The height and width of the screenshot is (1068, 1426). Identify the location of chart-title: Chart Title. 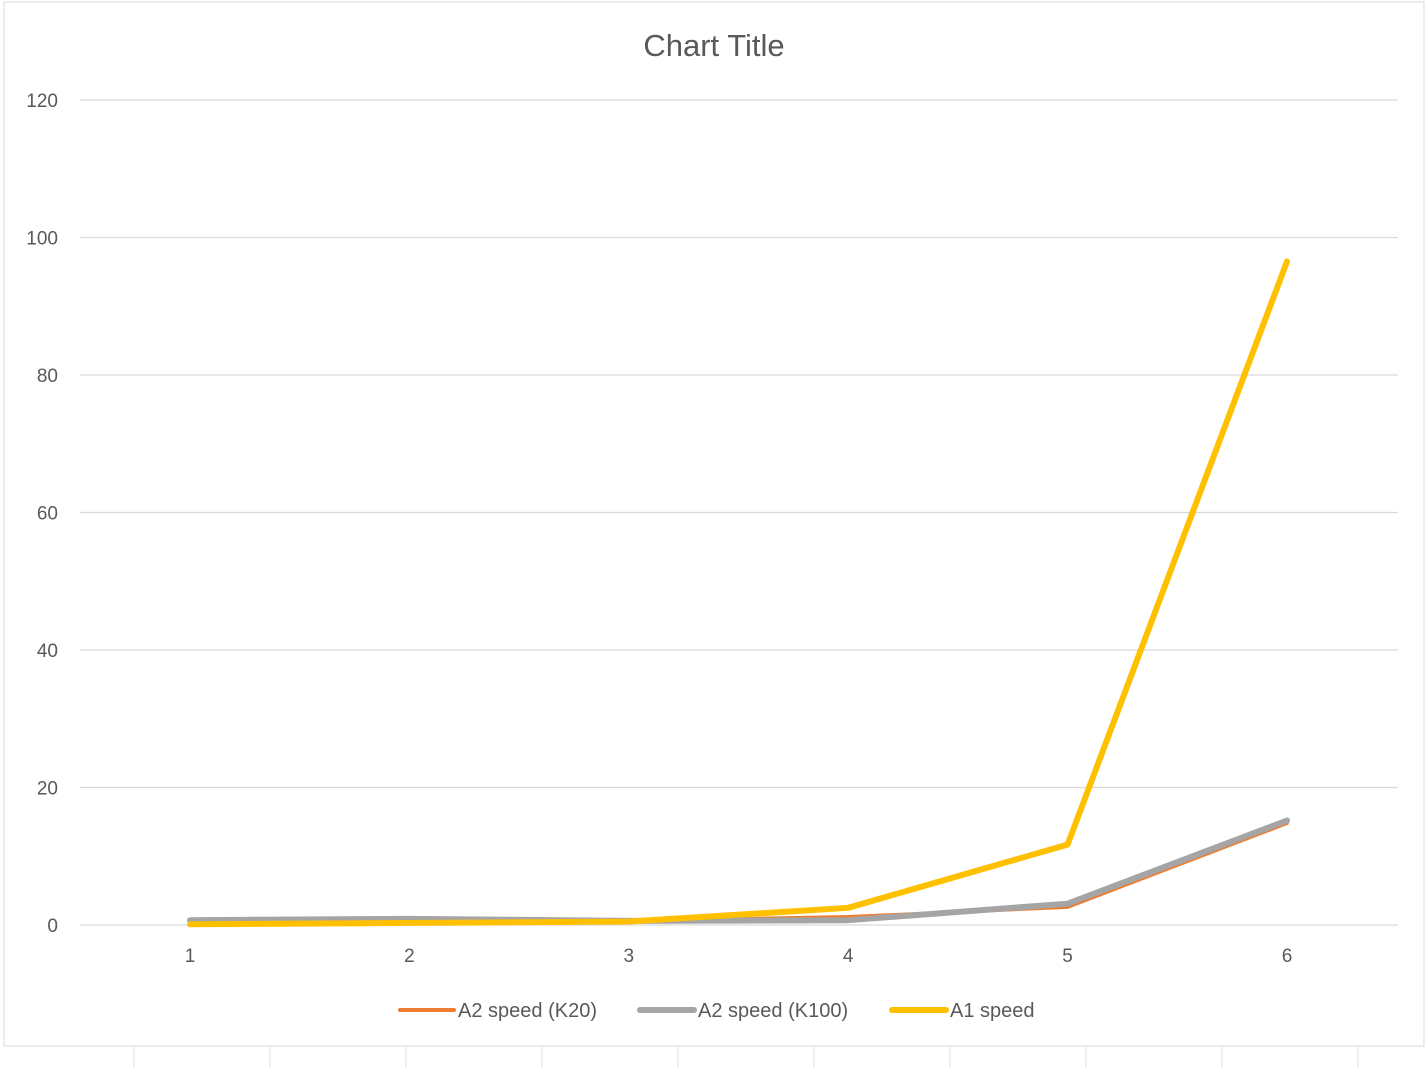
(713, 45).